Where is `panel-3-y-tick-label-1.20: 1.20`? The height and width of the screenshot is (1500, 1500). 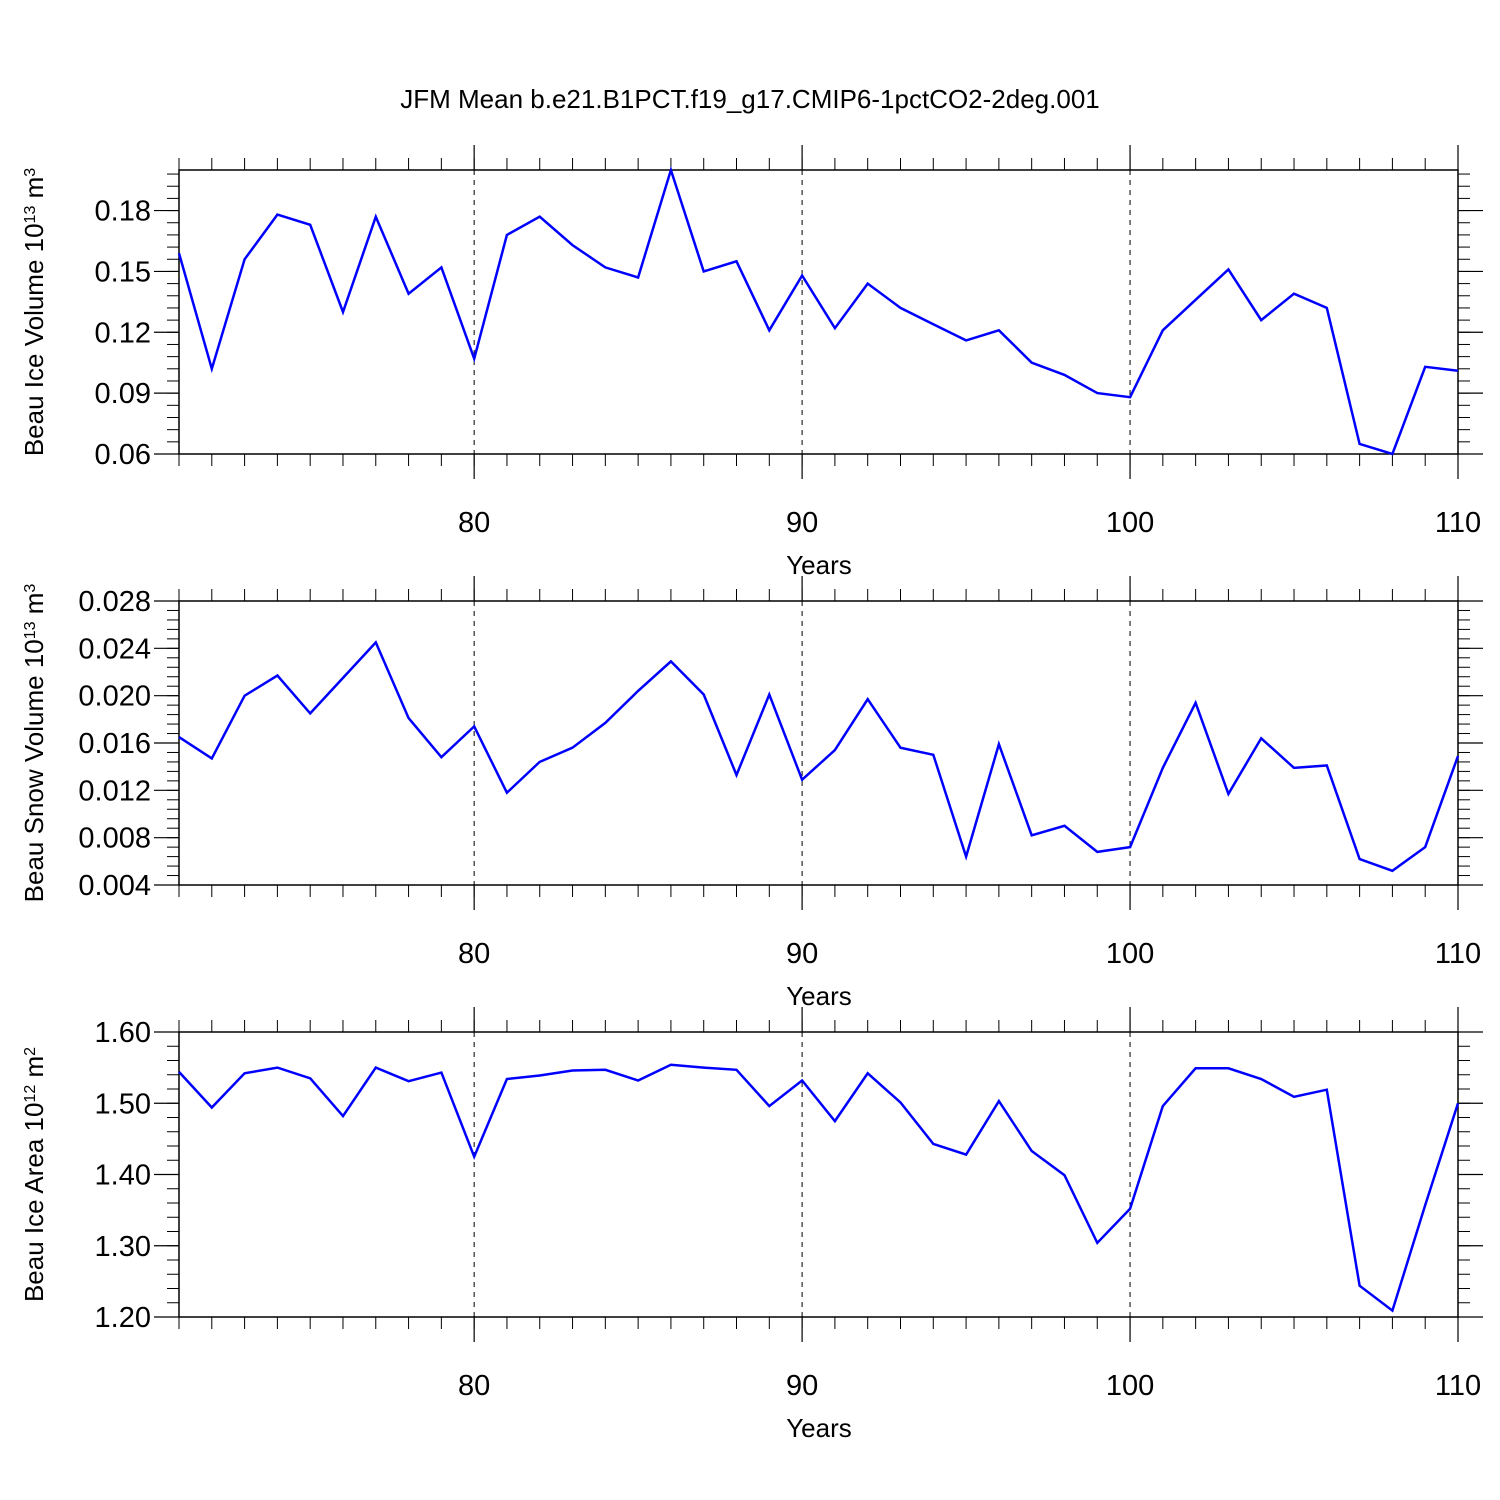
panel-3-y-tick-label-1.20: 1.20 is located at coordinates (123, 1318).